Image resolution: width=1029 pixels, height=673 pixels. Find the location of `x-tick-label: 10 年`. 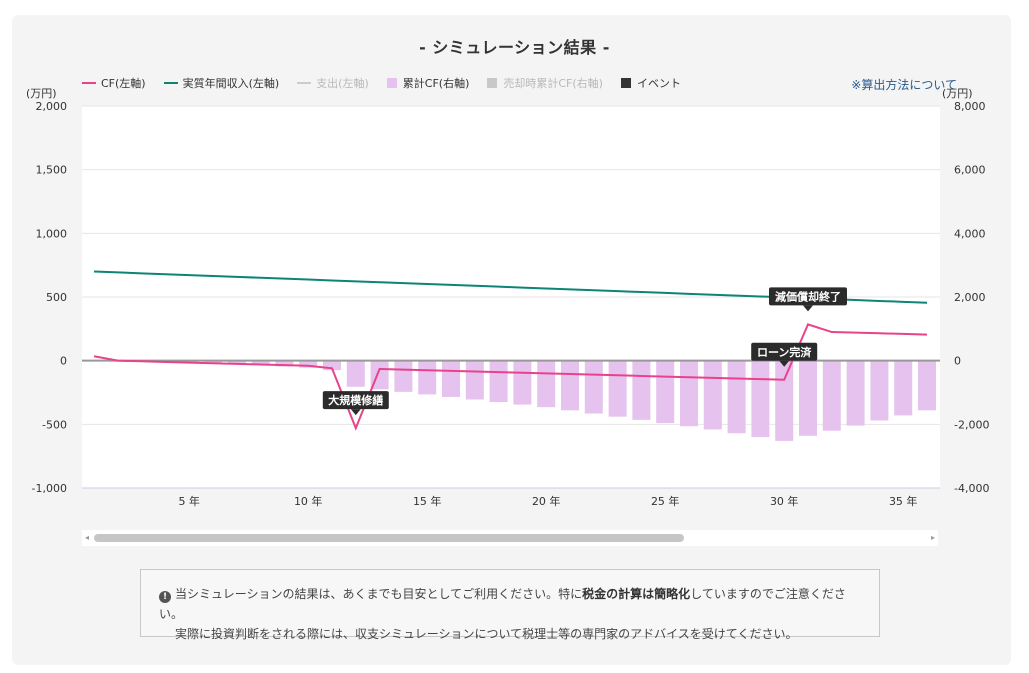

x-tick-label: 10 年 is located at coordinates (308, 501).